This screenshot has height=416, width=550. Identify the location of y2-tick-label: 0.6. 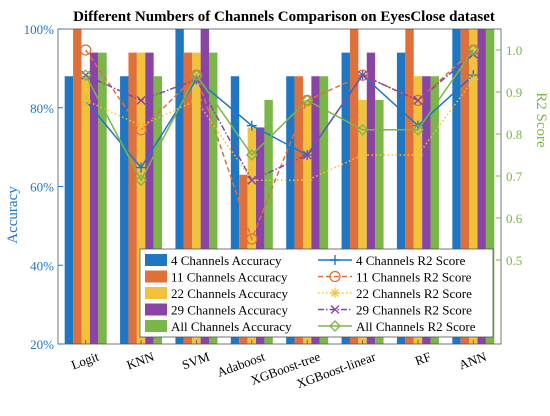
(514, 218).